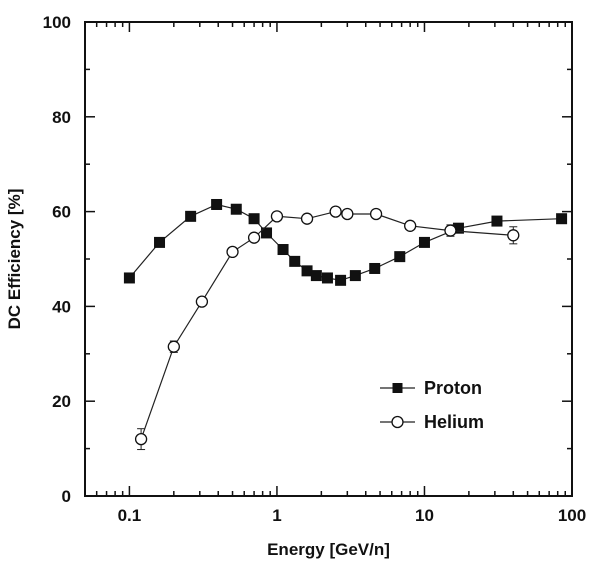 The width and height of the screenshot is (595, 561). Describe the element at coordinates (276, 515) in the screenshot. I see `x-tick-label: 1` at that location.